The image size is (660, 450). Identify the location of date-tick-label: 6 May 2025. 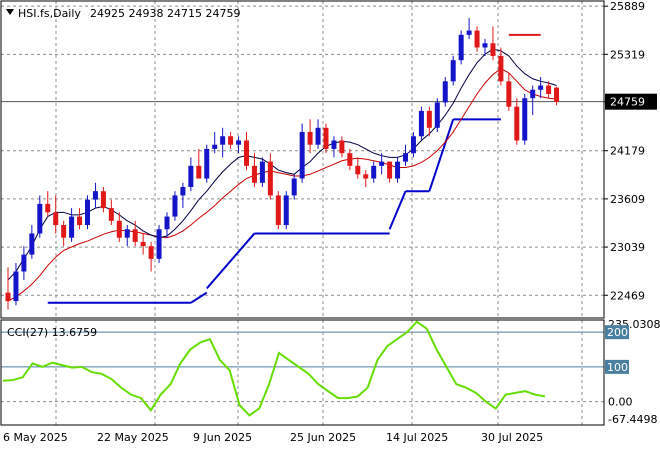
(35, 437).